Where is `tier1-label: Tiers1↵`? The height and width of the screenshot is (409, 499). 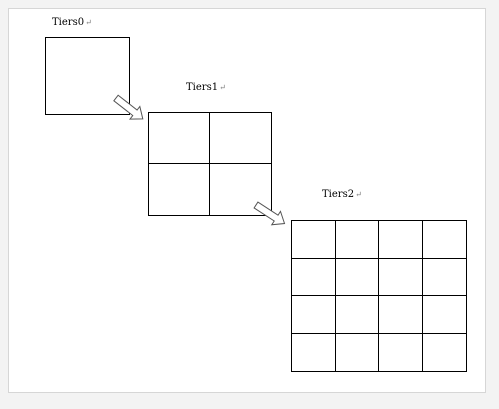
tier1-label: Tiers1↵ is located at coordinates (206, 87).